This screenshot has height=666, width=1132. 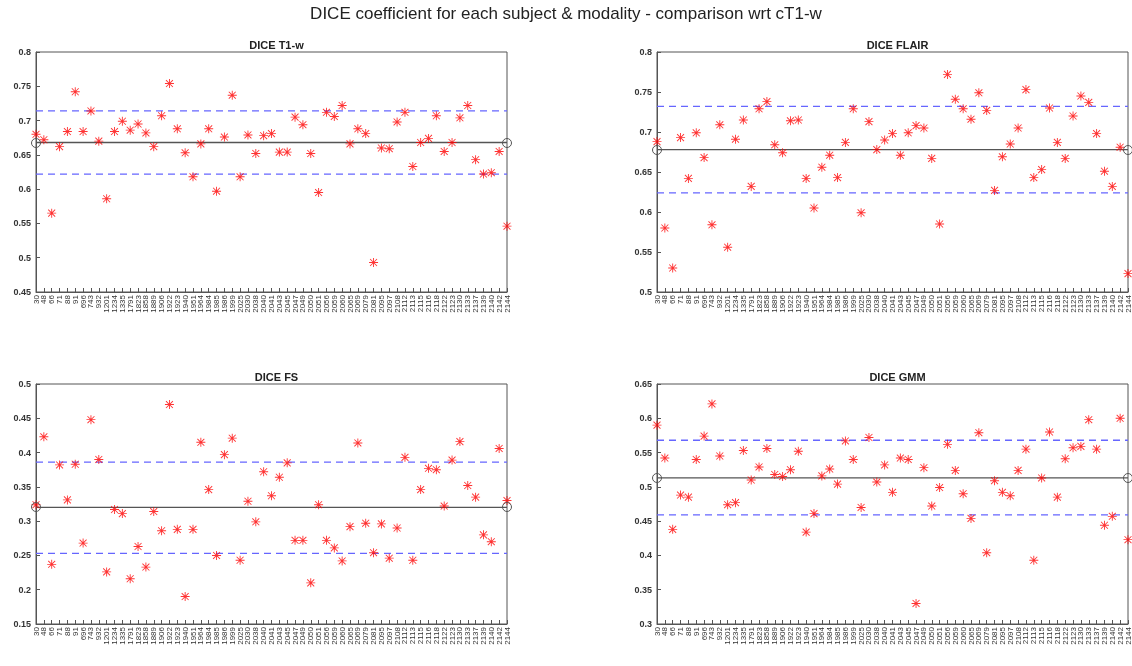 I want to click on y-tick-label: 0.8, so click(x=645, y=52).